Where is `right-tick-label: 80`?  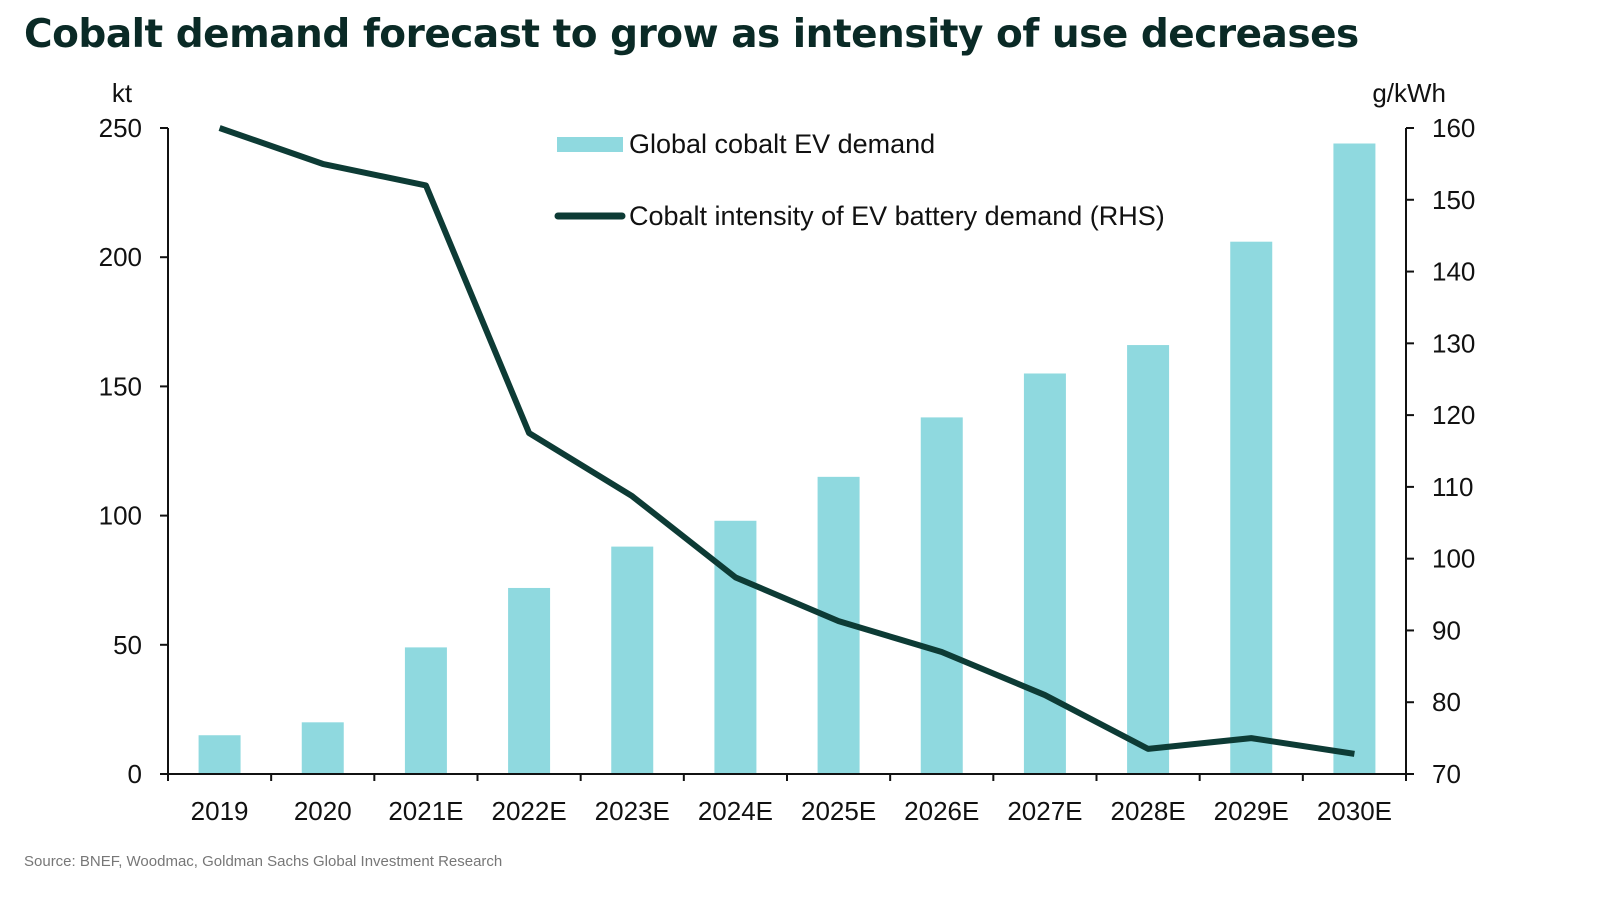 right-tick-label: 80 is located at coordinates (1446, 702).